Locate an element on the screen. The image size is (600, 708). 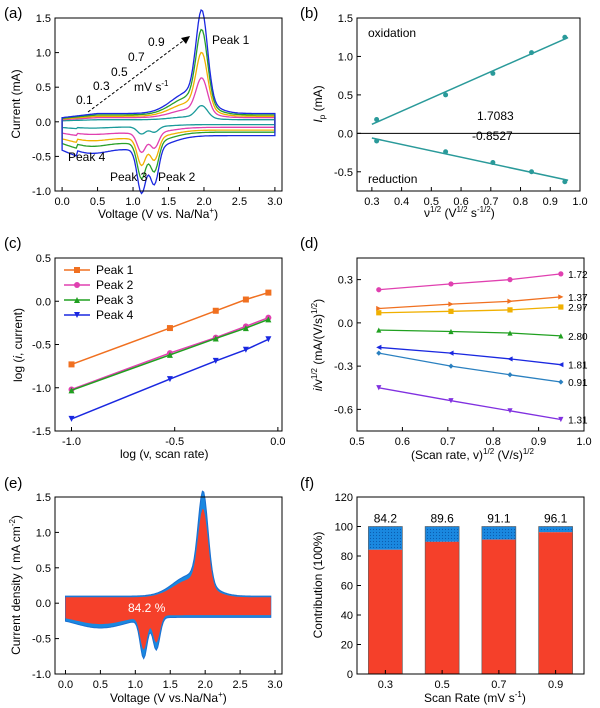
scan-rate-0.9: 0.9 is located at coordinates (156, 42).